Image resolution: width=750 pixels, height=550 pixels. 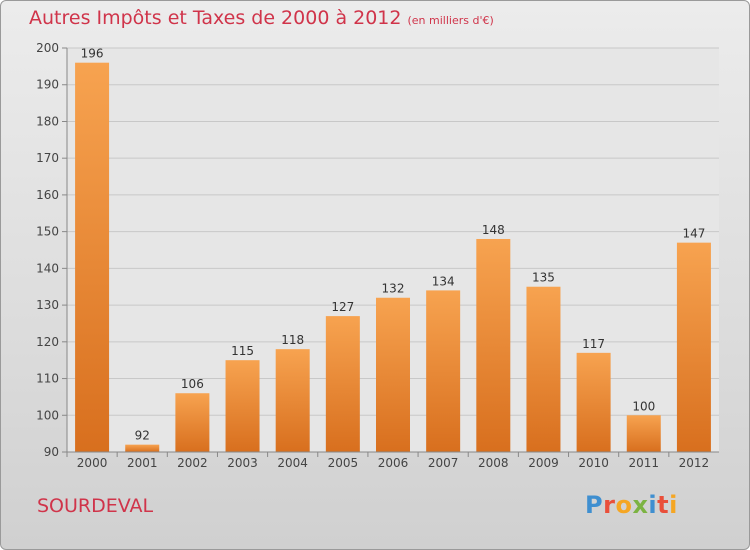 I want to click on proxiti-logo: Proxiti, so click(x=631, y=505).